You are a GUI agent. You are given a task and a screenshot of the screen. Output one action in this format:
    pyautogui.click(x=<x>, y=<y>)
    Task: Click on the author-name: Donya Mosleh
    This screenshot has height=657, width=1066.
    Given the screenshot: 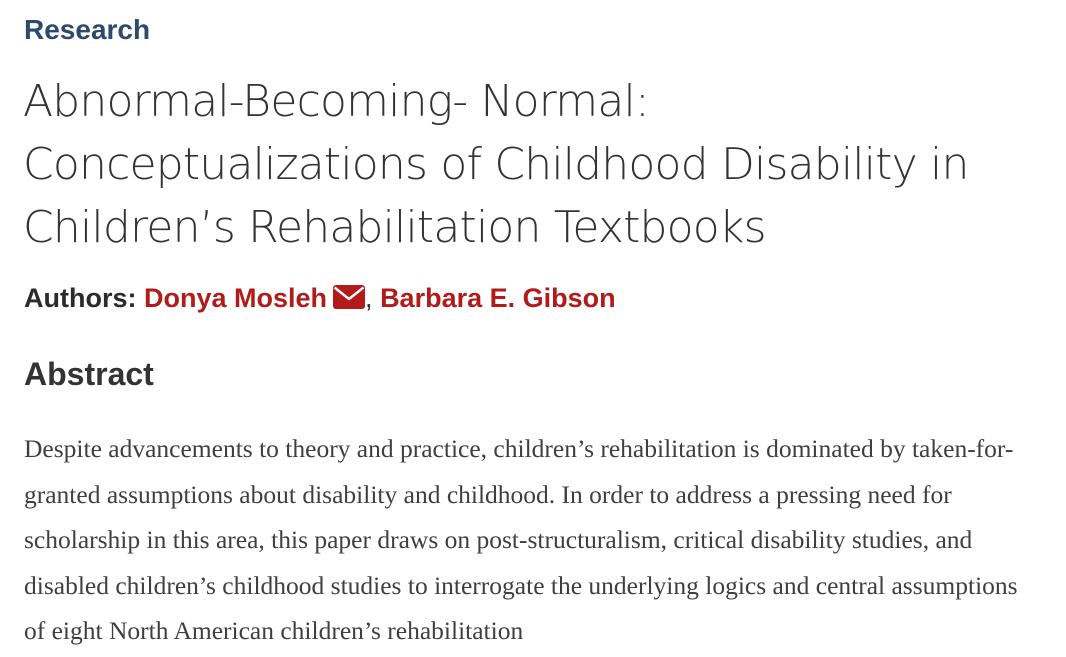 What is the action you would take?
    pyautogui.click(x=236, y=298)
    